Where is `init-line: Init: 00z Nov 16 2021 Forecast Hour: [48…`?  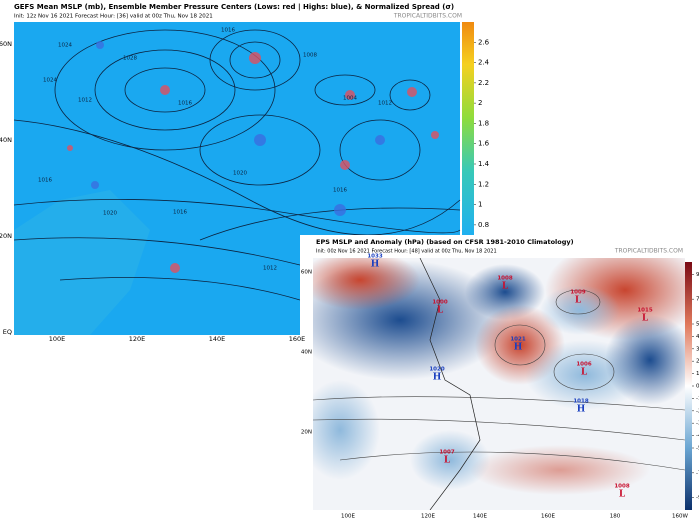 init-line: Init: 00z Nov 16 2021 Forecast Hour: [48… is located at coordinates (406, 252).